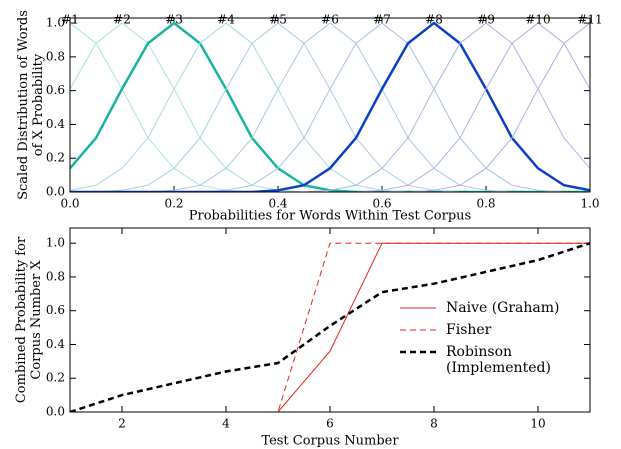 The image size is (621, 449). I want to click on series-label: #5, so click(278, 20).